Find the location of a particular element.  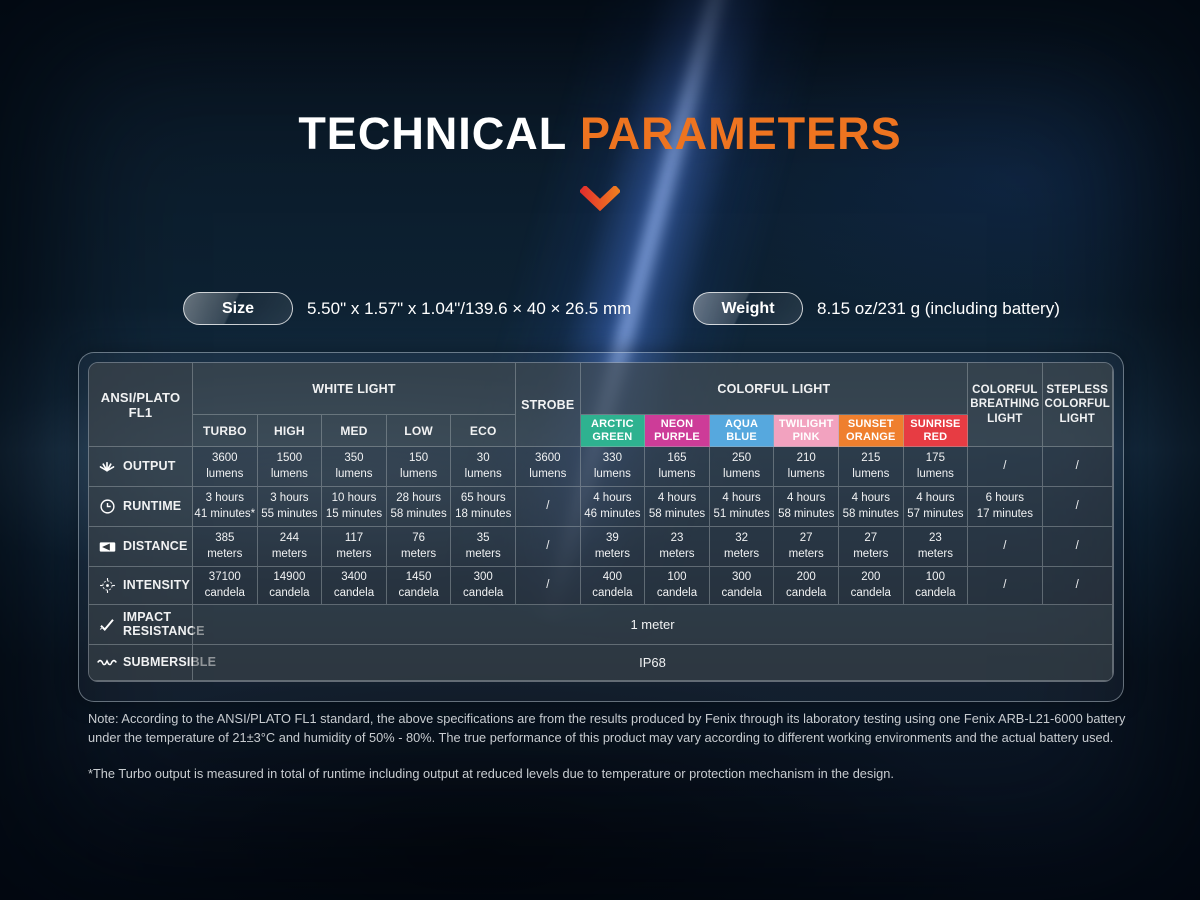

table-cell: 215 lumens is located at coordinates (871, 467).